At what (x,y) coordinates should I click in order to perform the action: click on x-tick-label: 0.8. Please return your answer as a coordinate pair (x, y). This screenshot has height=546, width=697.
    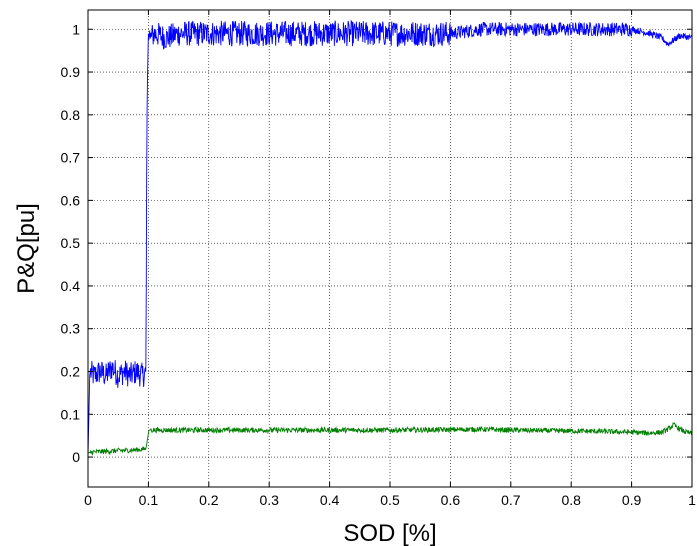
    Looking at the image, I should click on (571, 500).